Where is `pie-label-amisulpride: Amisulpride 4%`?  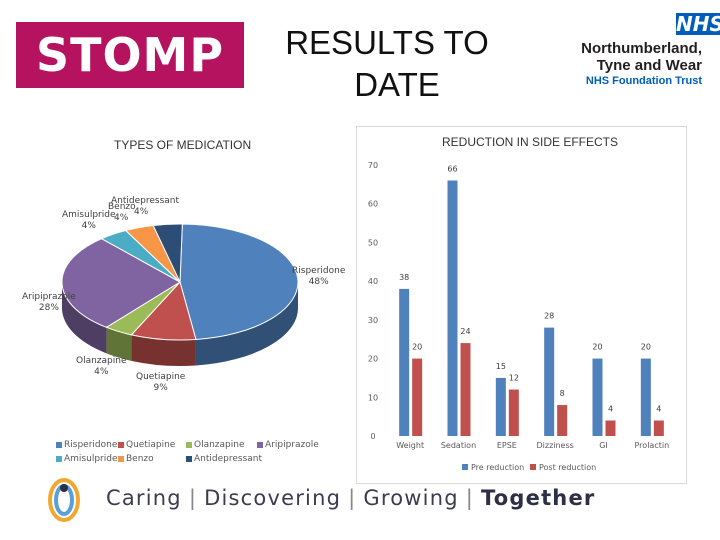 pie-label-amisulpride: Amisulpride 4% is located at coordinates (89, 220).